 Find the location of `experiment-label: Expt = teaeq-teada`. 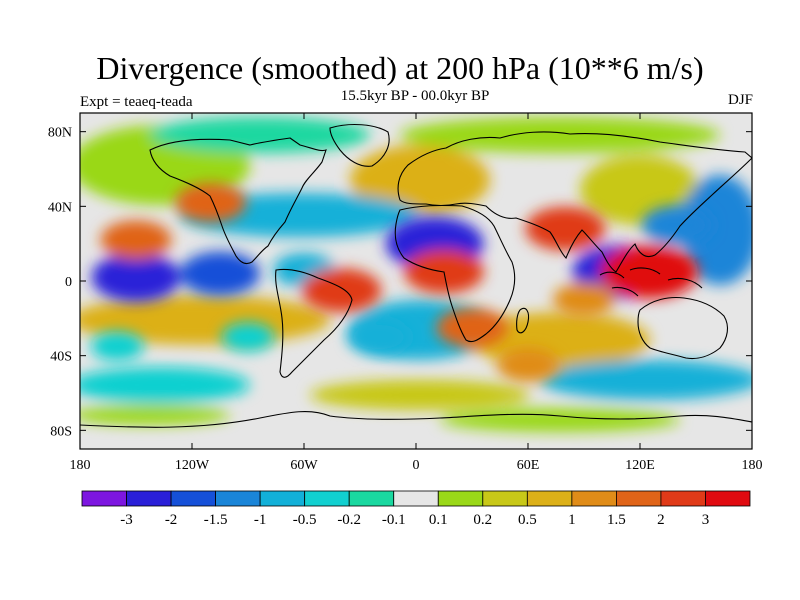

experiment-label: Expt = teaeq-teada is located at coordinates (136, 102).